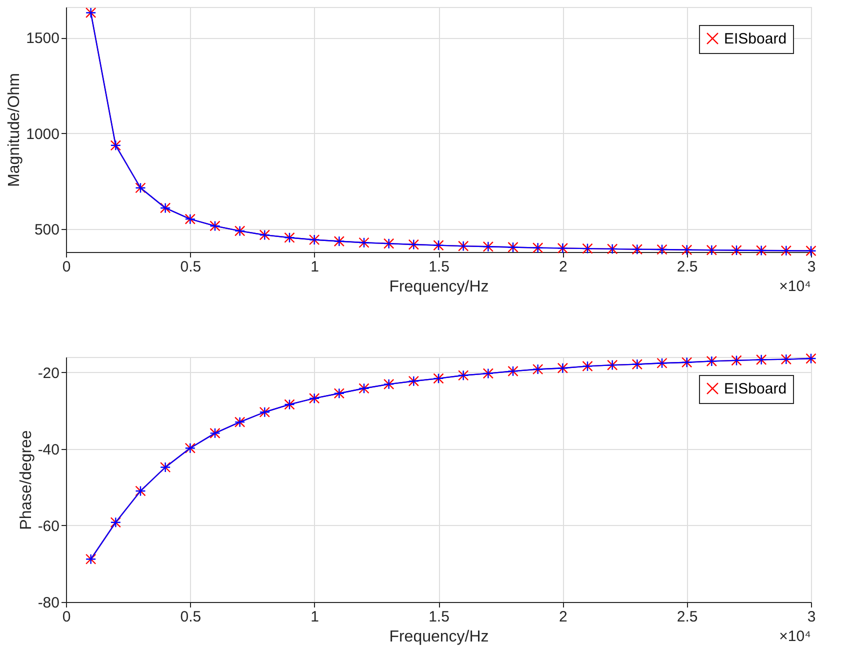 The height and width of the screenshot is (659, 841). I want to click on y-tick-label: 500, so click(47, 230).